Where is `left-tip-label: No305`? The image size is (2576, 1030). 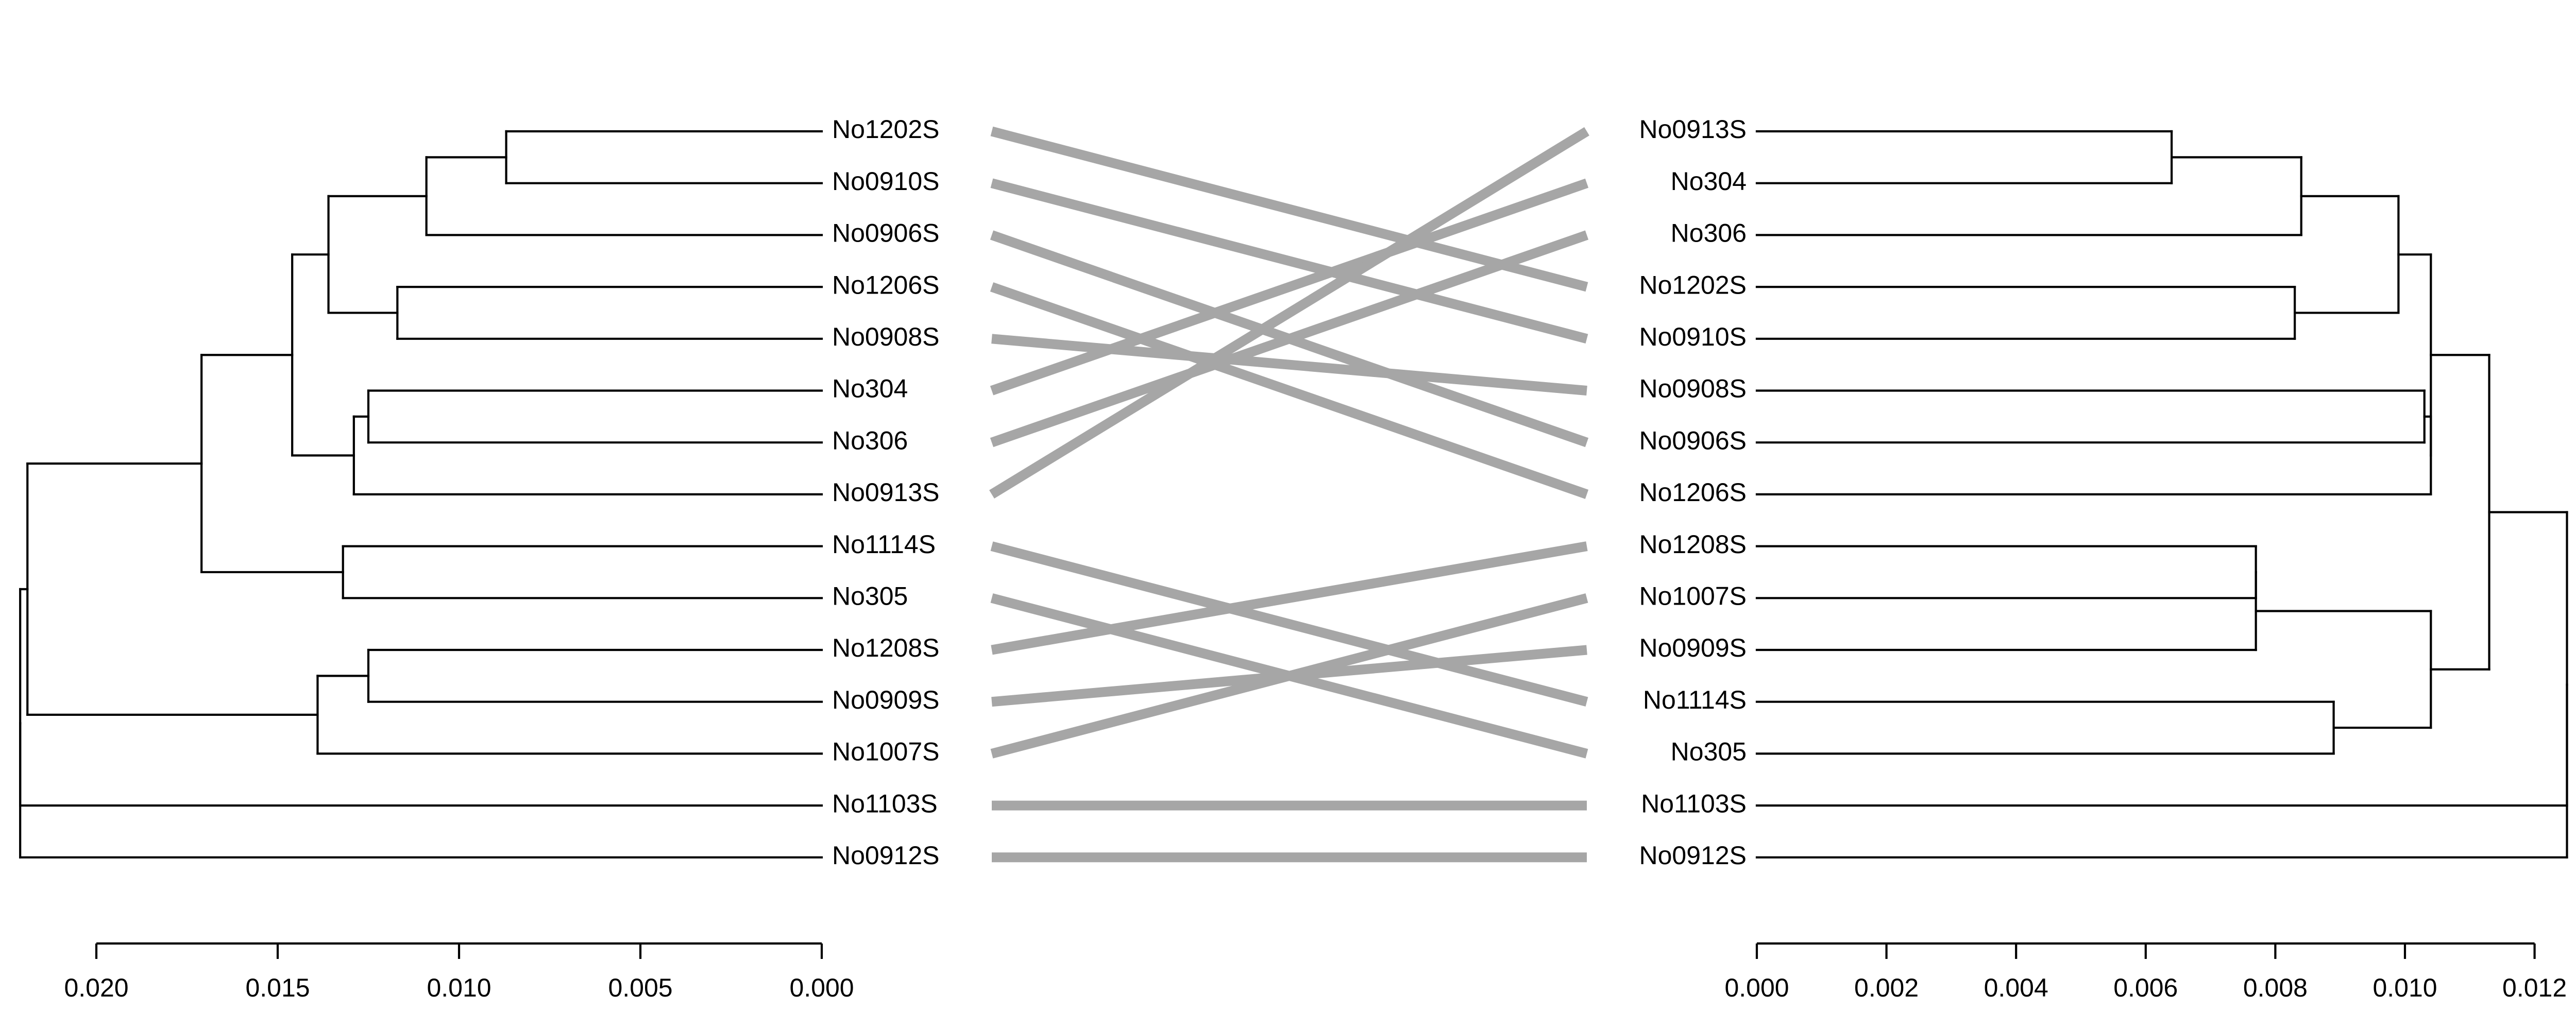 left-tip-label: No305 is located at coordinates (870, 597).